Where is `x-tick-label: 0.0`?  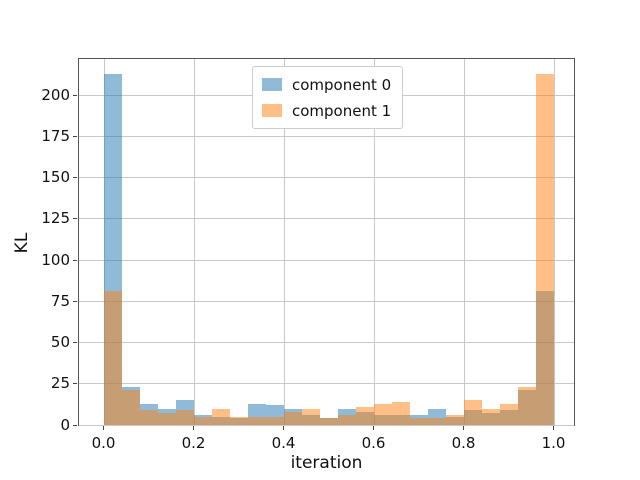 x-tick-label: 0.0 is located at coordinates (103, 443).